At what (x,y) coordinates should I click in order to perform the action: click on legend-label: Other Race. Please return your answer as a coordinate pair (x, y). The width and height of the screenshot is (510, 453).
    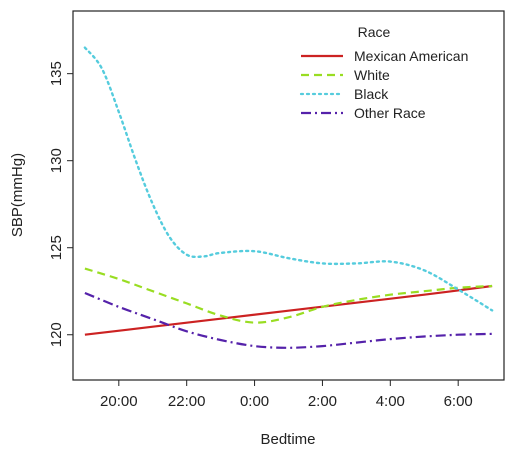
    Looking at the image, I should click on (390, 113).